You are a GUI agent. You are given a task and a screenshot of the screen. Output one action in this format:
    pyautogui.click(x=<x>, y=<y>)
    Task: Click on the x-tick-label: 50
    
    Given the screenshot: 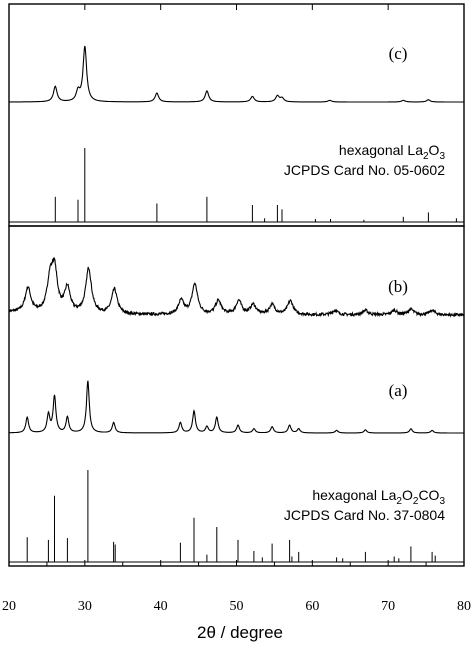 What is the action you would take?
    pyautogui.click(x=237, y=606)
    